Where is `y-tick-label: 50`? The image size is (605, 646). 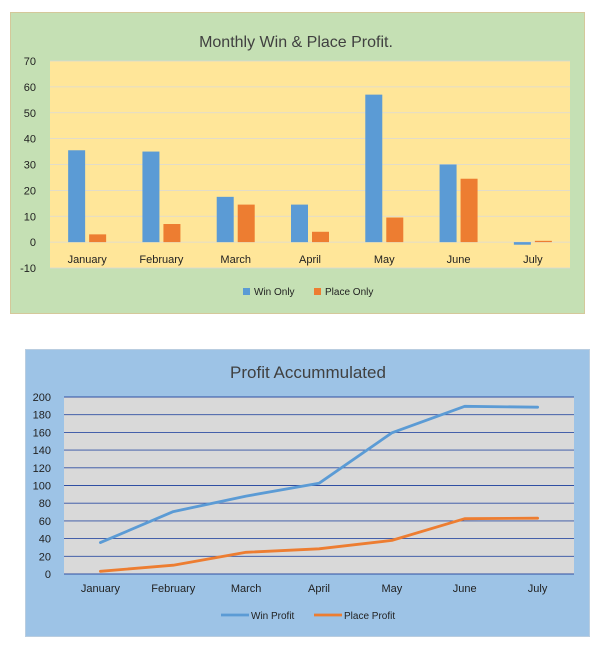
y-tick-label: 50 is located at coordinates (30, 114).